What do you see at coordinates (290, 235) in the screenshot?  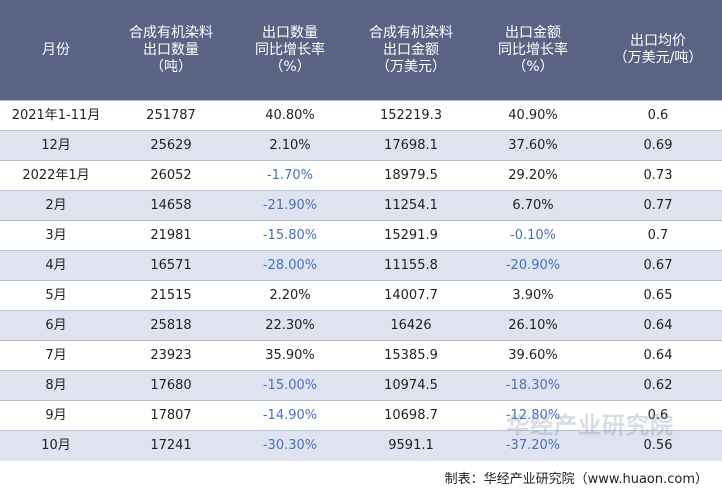 I see `cell-qty-yoy: -15.80%` at bounding box center [290, 235].